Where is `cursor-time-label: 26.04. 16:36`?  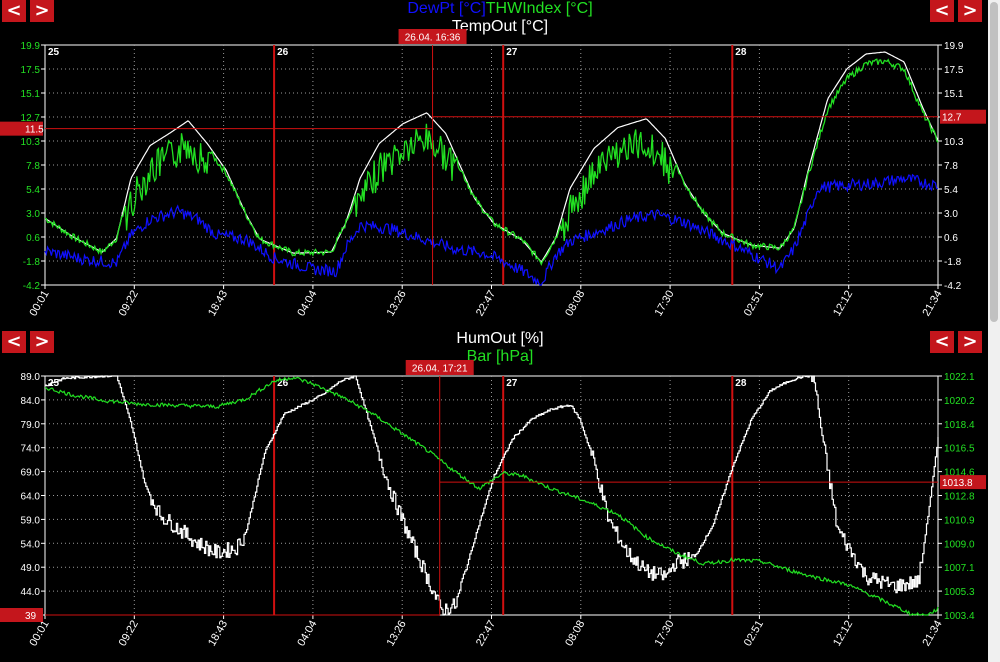
cursor-time-label: 26.04. 16:36 is located at coordinates (433, 38).